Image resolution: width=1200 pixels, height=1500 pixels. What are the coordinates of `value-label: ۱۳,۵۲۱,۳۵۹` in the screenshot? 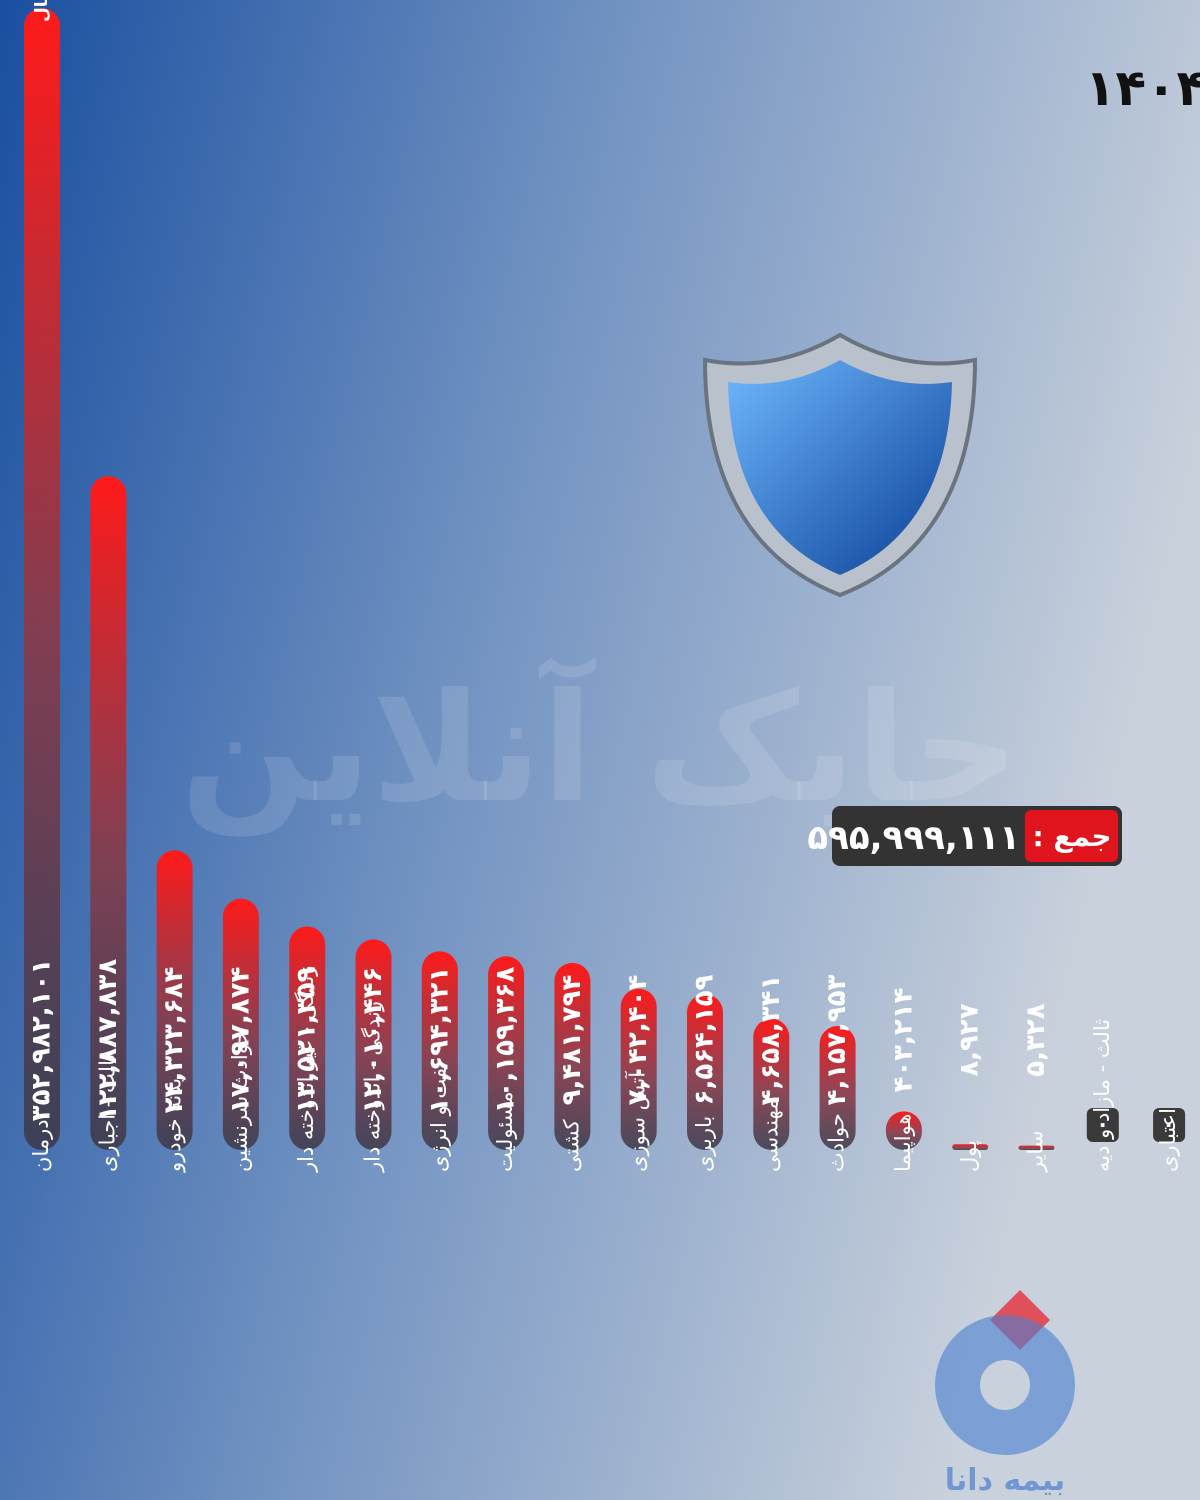 It's located at (307, 1040).